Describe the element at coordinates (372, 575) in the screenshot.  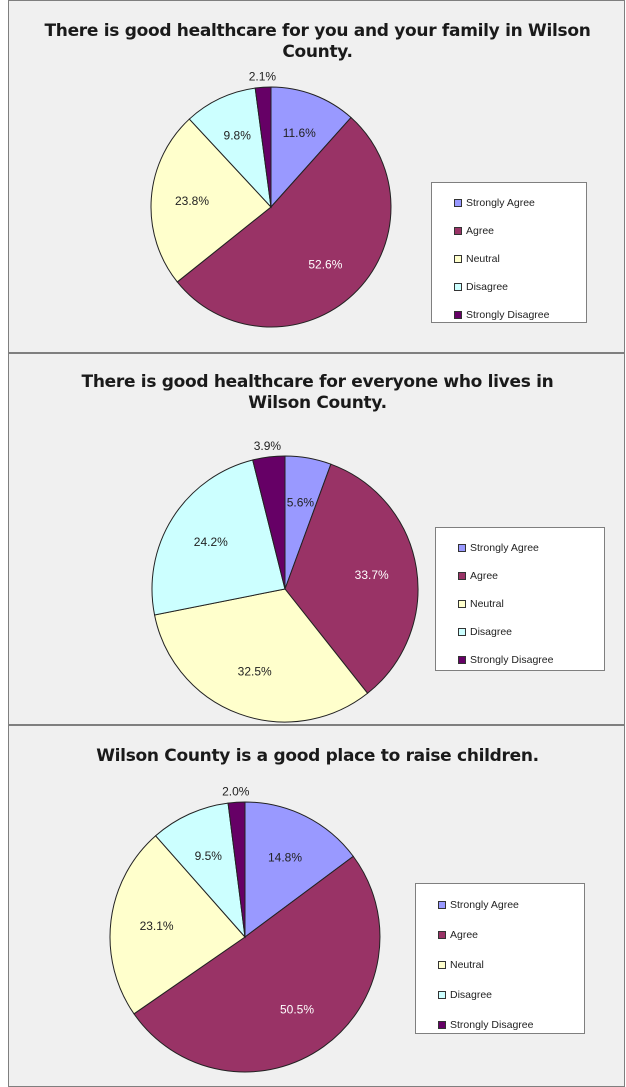
I see `slice-data-label: 33.7%` at that location.